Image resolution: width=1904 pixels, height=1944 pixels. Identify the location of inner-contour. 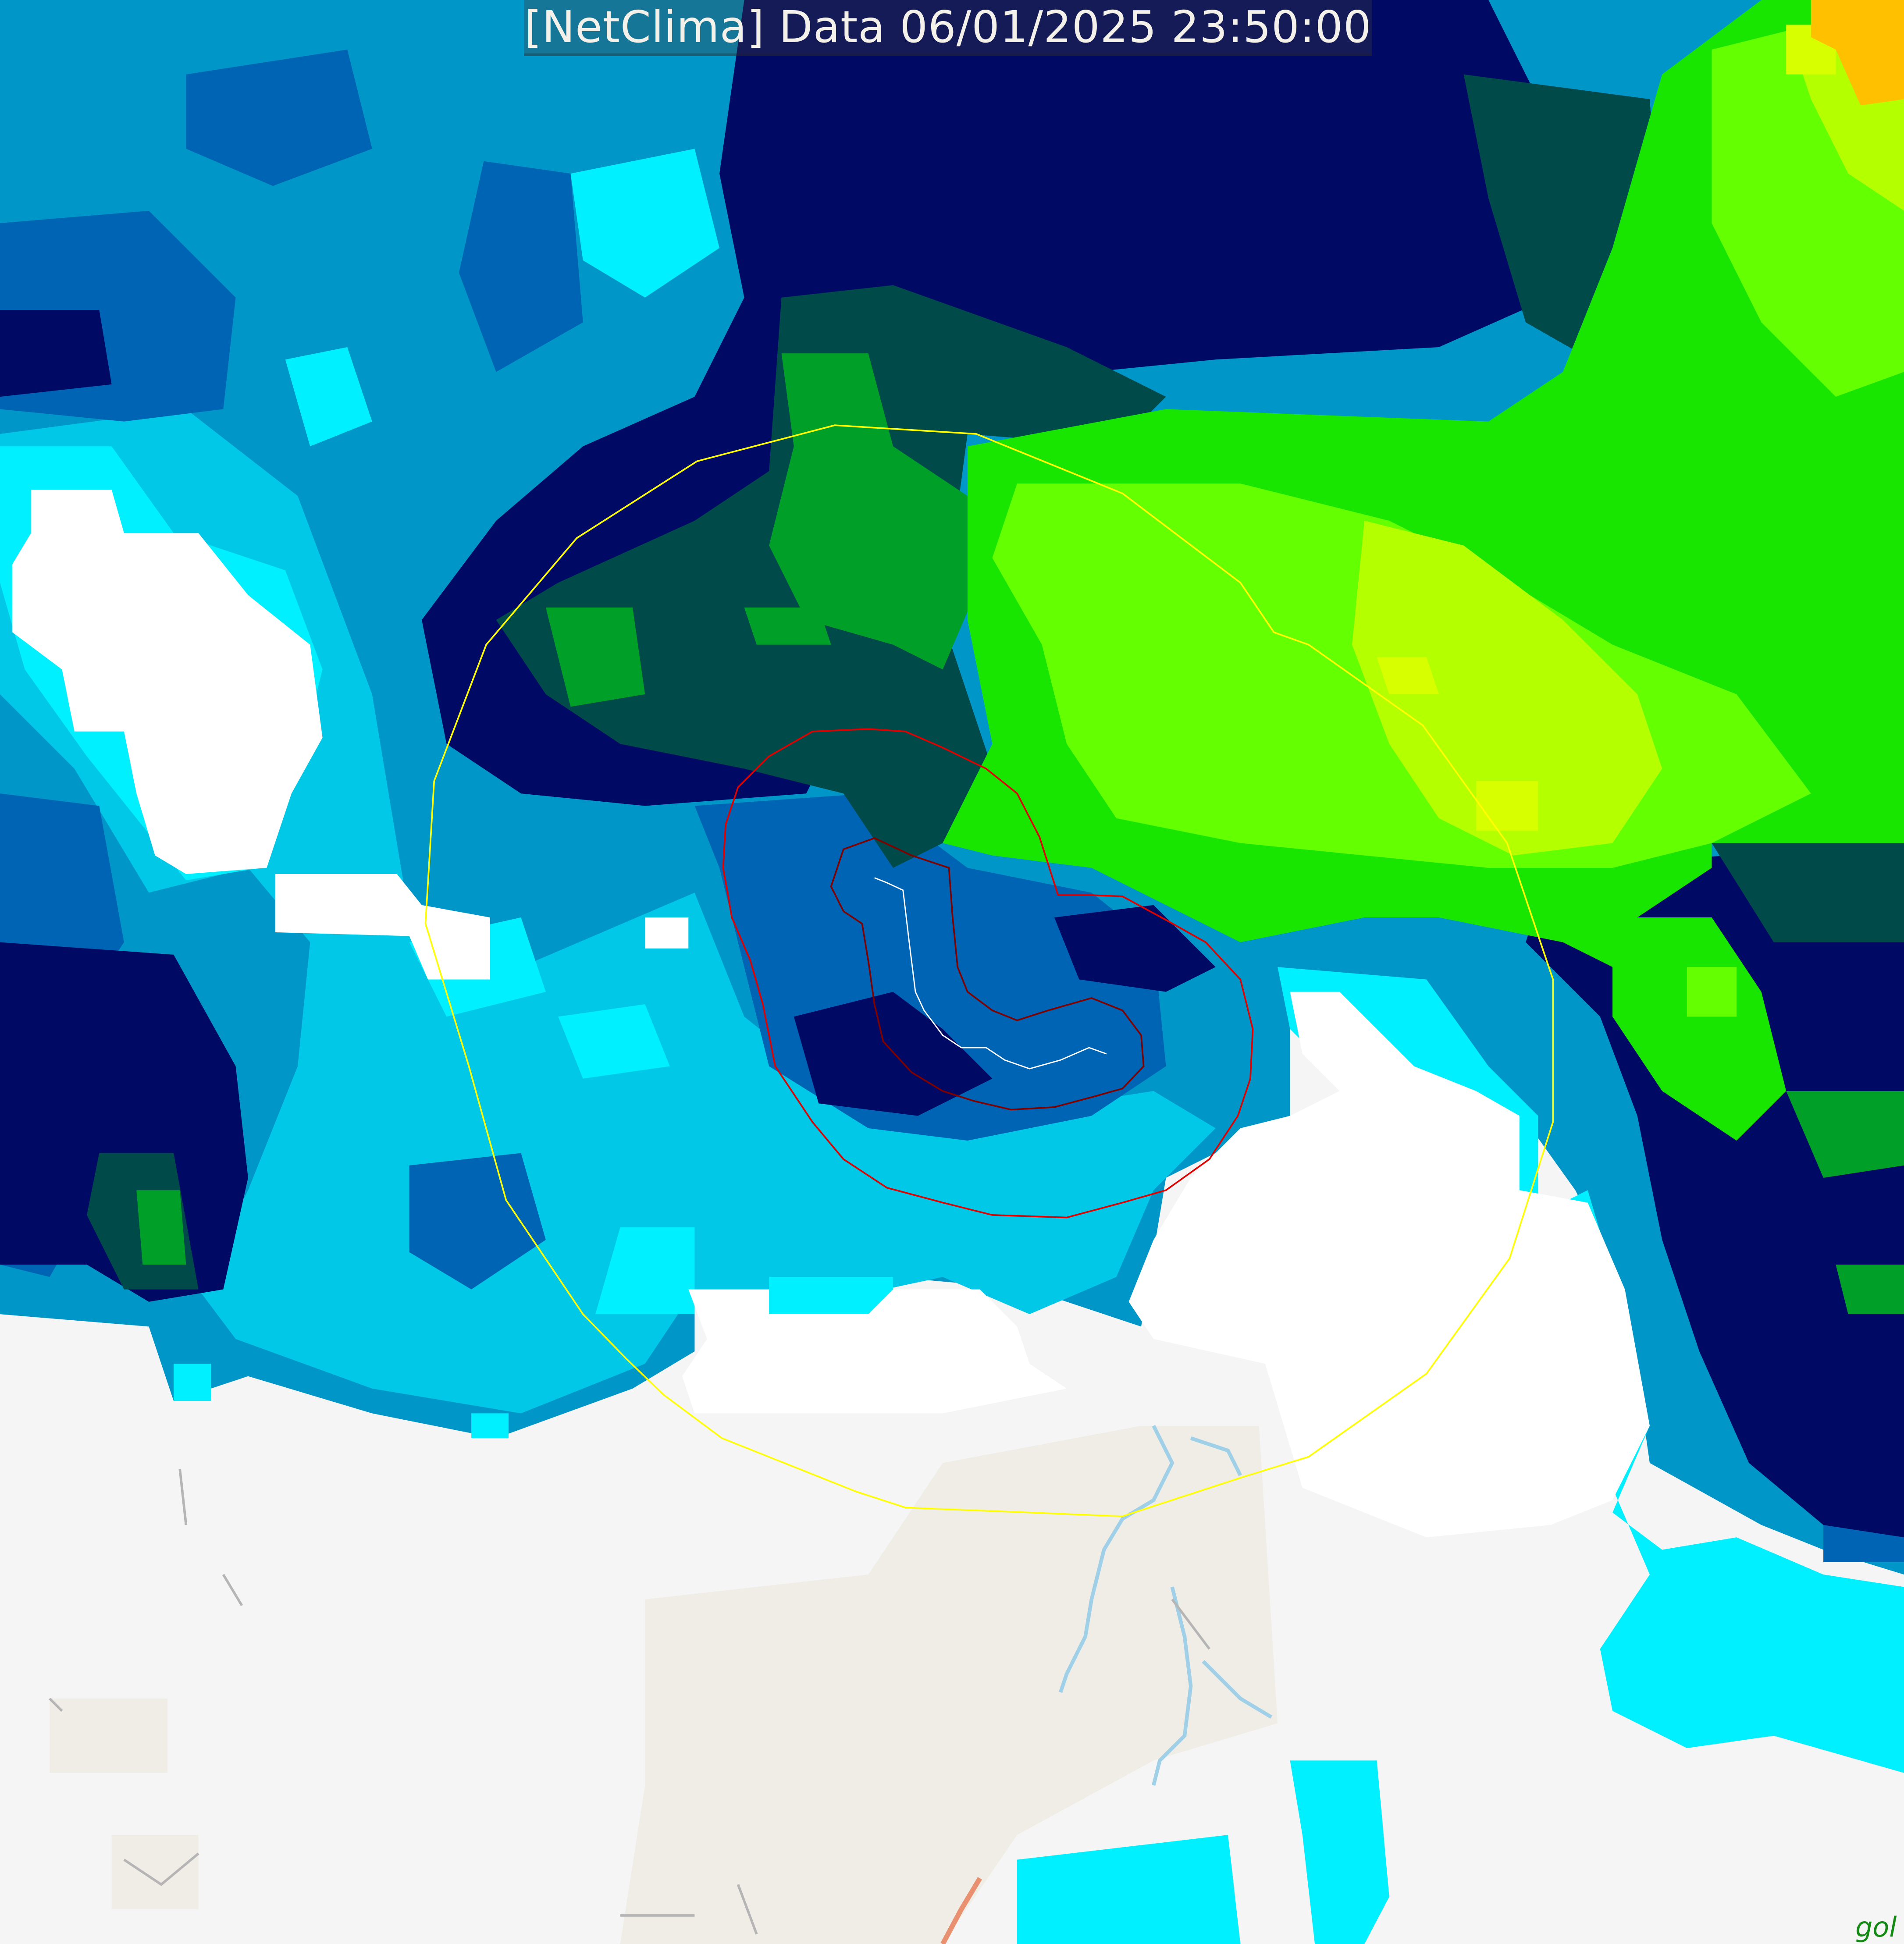
(987, 974).